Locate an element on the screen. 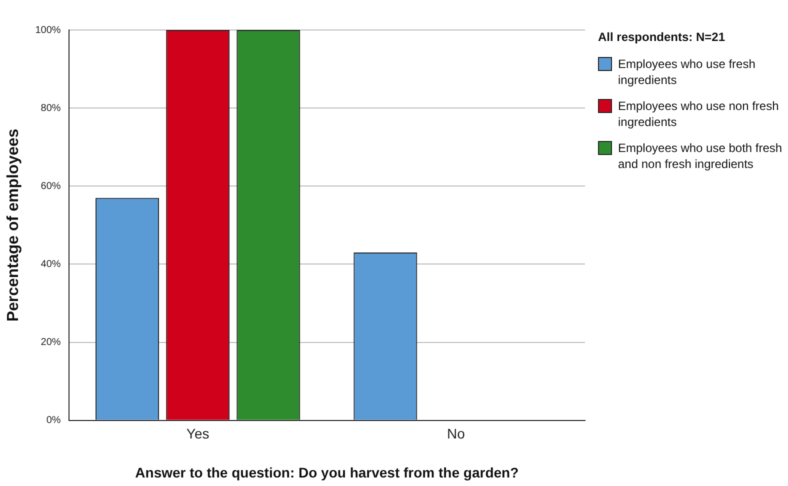 The width and height of the screenshot is (788, 486). x-axis-title: Answer to the question: Do you harvest from the garden? is located at coordinates (327, 472).